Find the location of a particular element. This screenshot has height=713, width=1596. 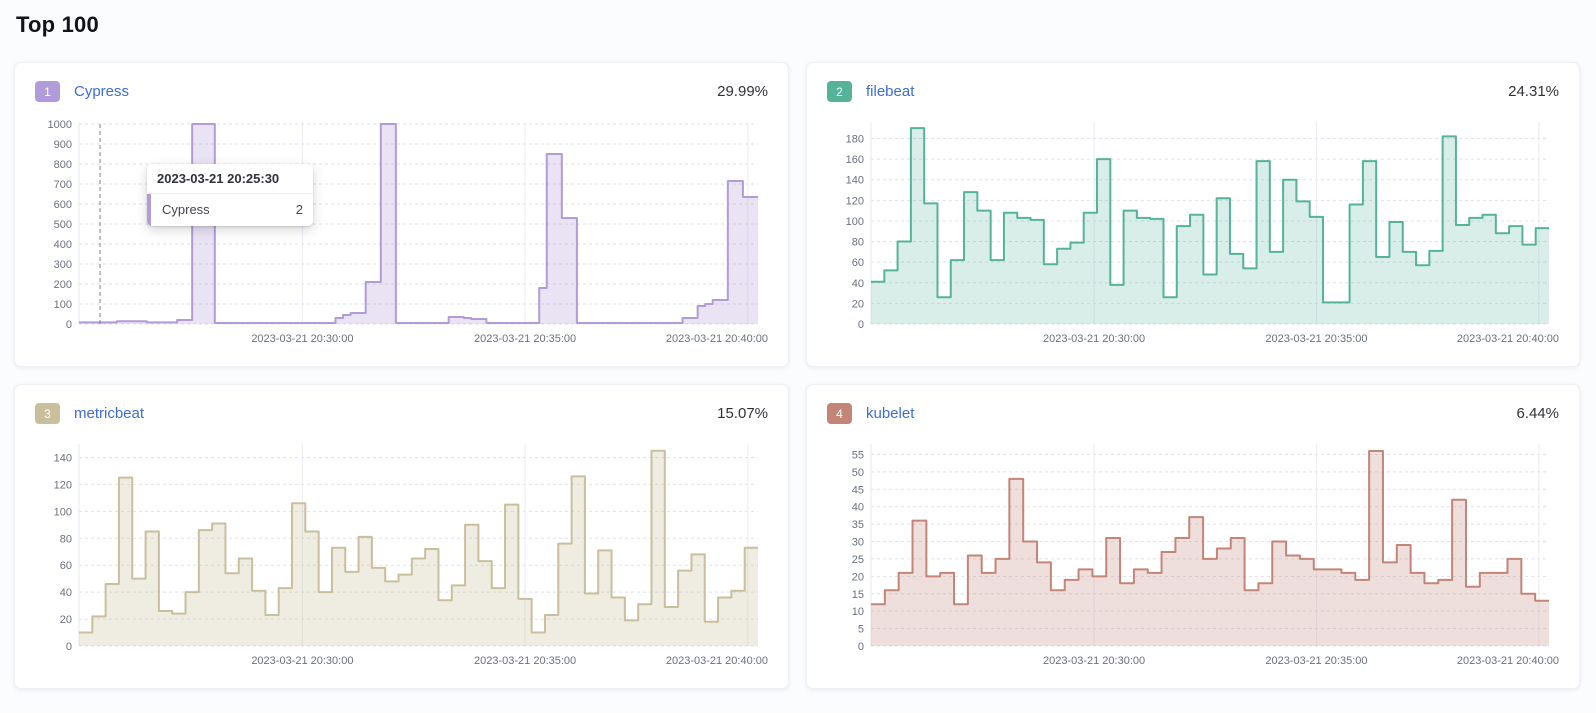

svg-text: 700 is located at coordinates (63, 185).